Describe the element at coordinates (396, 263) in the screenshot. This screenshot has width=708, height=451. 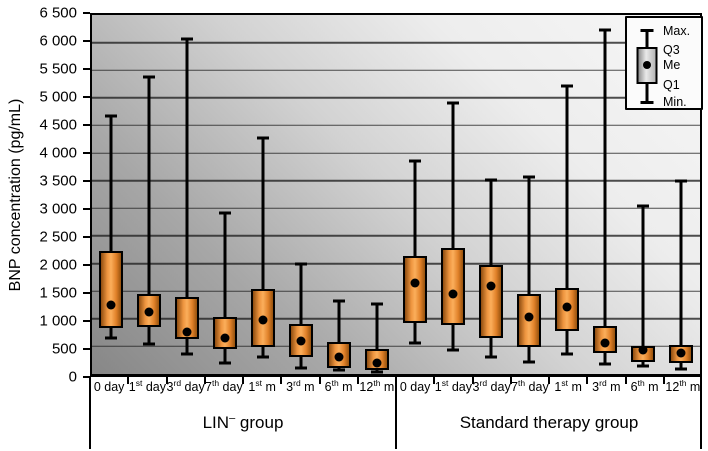
I see `gridline-2000` at that location.